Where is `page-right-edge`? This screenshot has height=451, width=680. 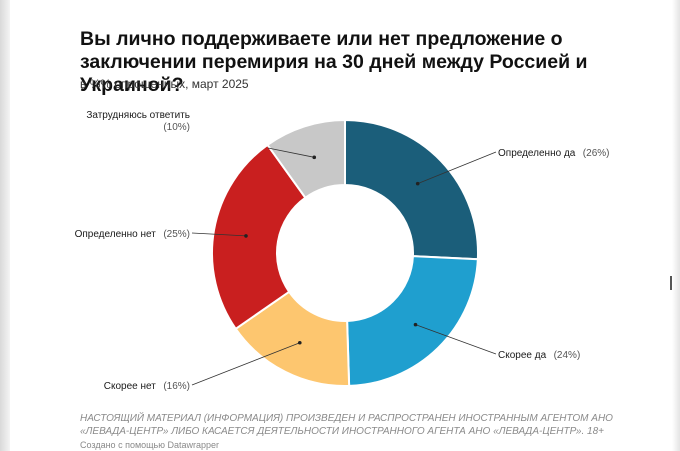
page-right-edge is located at coordinates (676, 225).